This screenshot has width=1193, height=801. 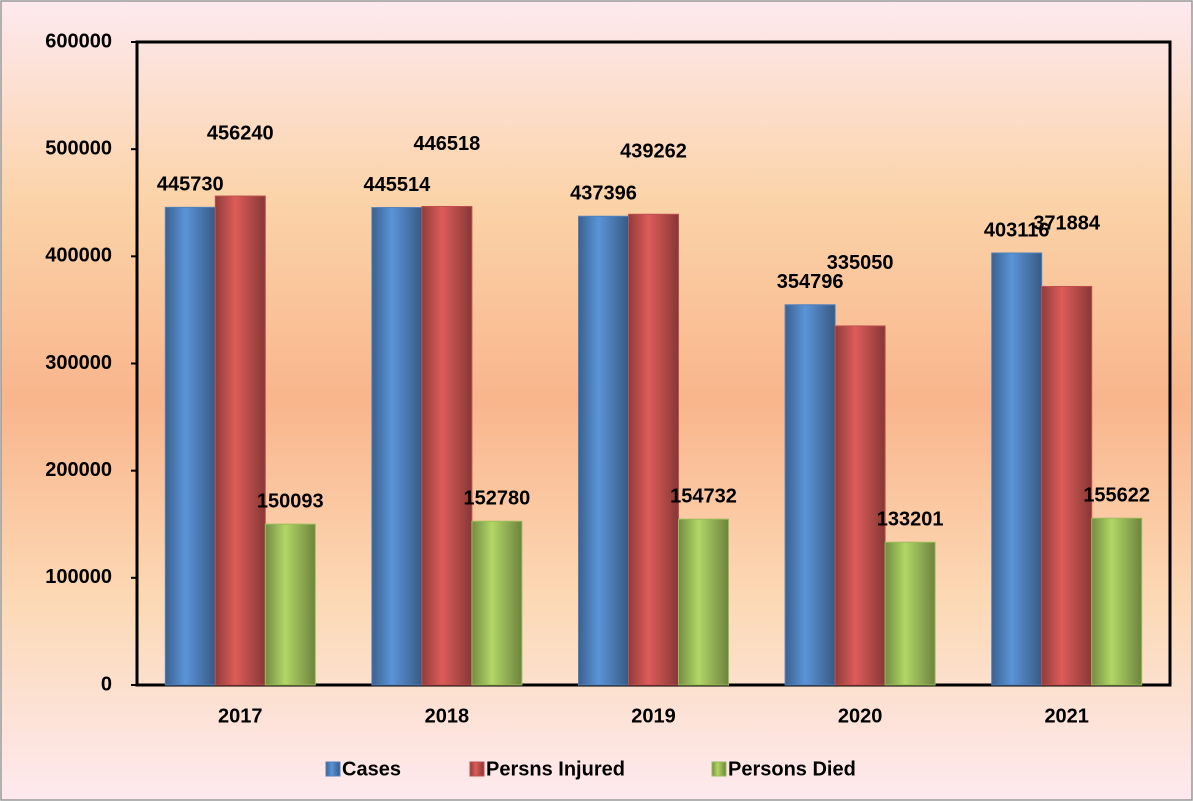 I want to click on data-label: 439262, so click(x=653, y=152).